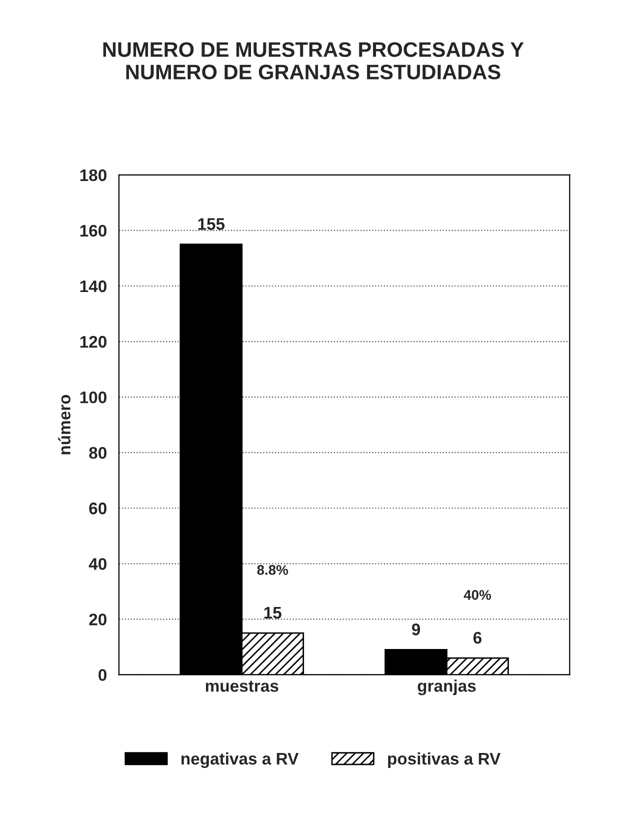  I want to click on y-axis-title: número, so click(64, 424).